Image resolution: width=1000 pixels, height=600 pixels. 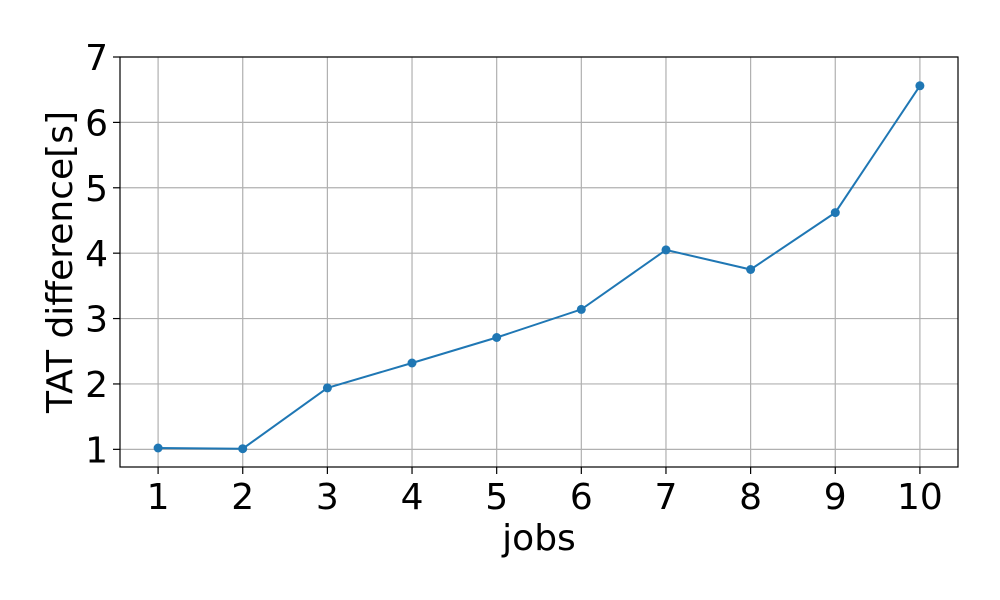 What do you see at coordinates (538, 538) in the screenshot?
I see `x-axis-label: jobs` at bounding box center [538, 538].